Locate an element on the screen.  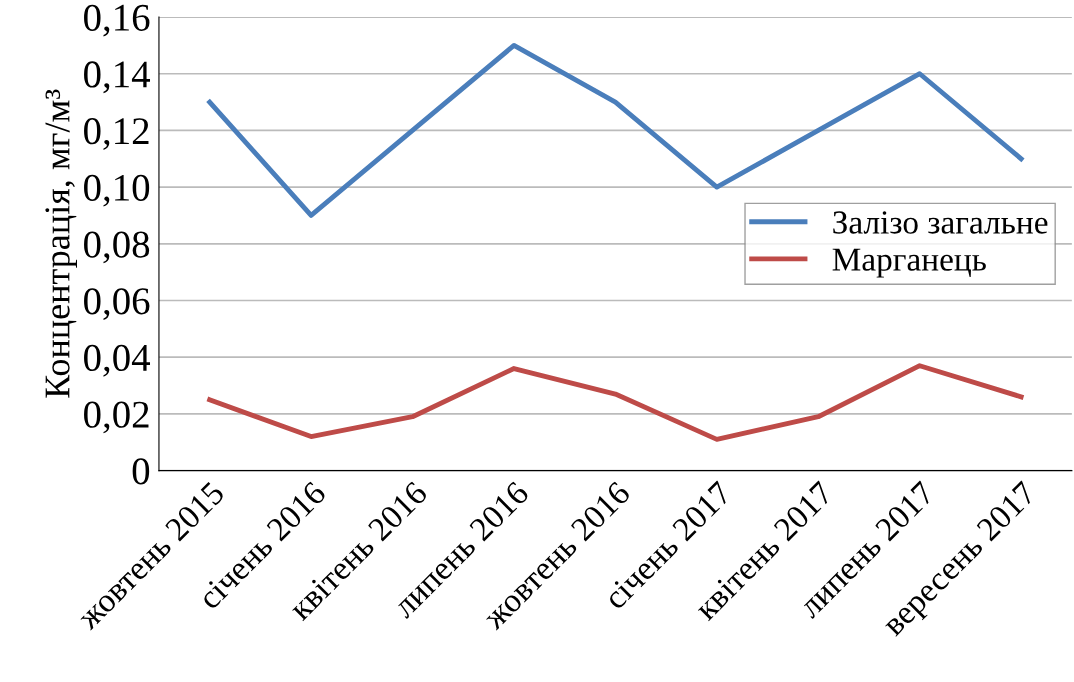
line-series is located at coordinates (615, 402).